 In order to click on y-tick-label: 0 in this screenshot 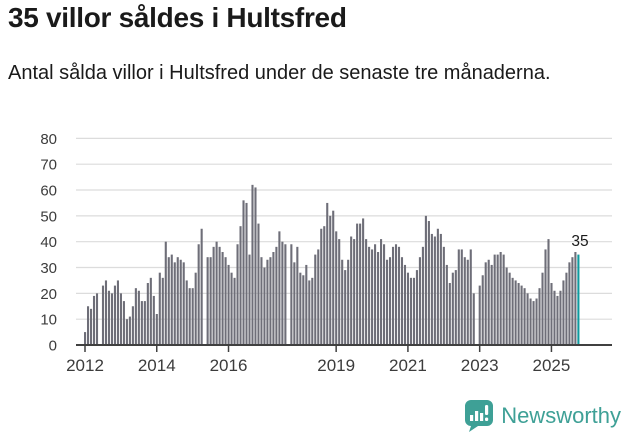, I will do `click(53, 346)`.